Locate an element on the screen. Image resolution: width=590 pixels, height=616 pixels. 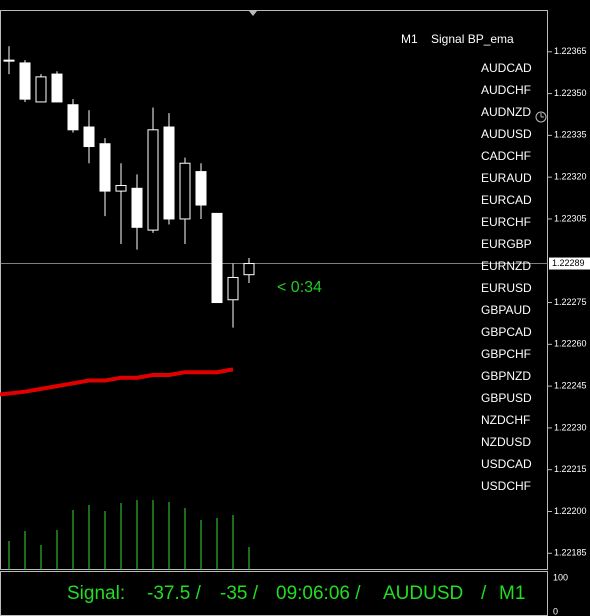
symbol-button: USDCAD is located at coordinates (506, 464).